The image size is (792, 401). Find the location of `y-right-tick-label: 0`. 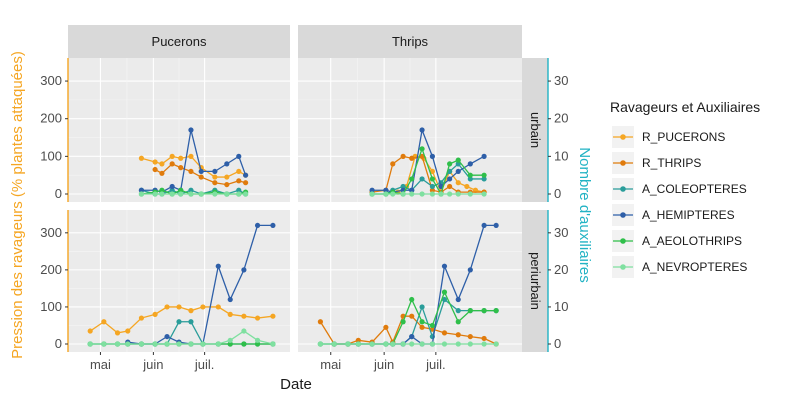

y-right-tick-label: 0 is located at coordinates (557, 343).